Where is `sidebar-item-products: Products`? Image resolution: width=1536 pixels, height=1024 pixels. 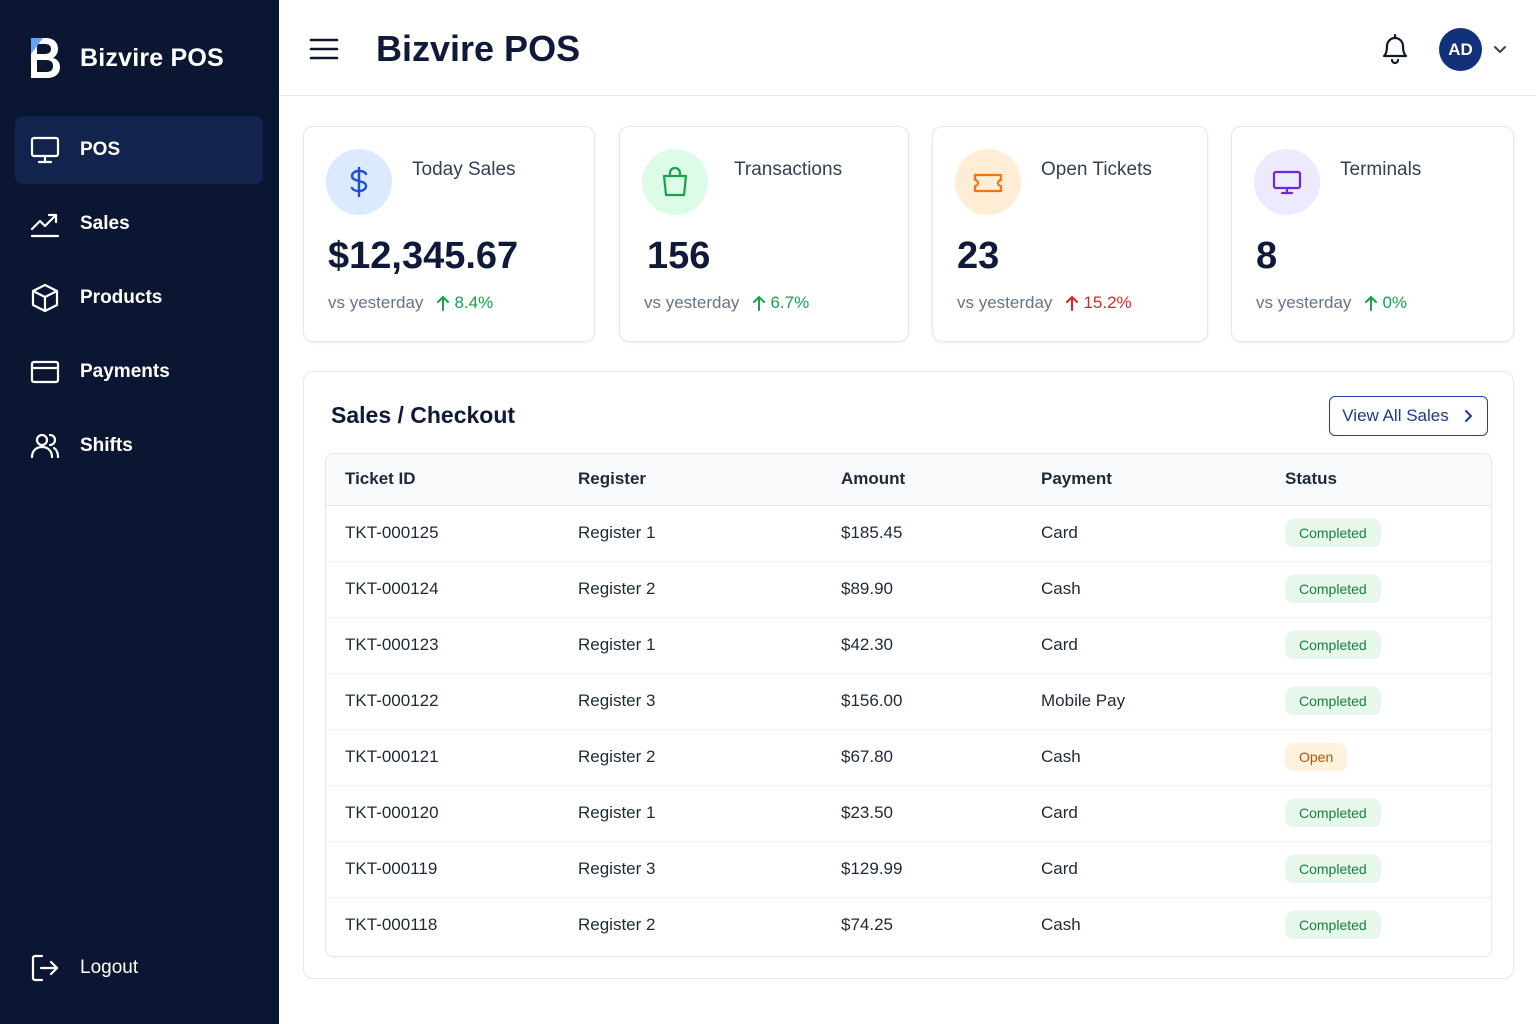 sidebar-item-products: Products is located at coordinates (139, 298).